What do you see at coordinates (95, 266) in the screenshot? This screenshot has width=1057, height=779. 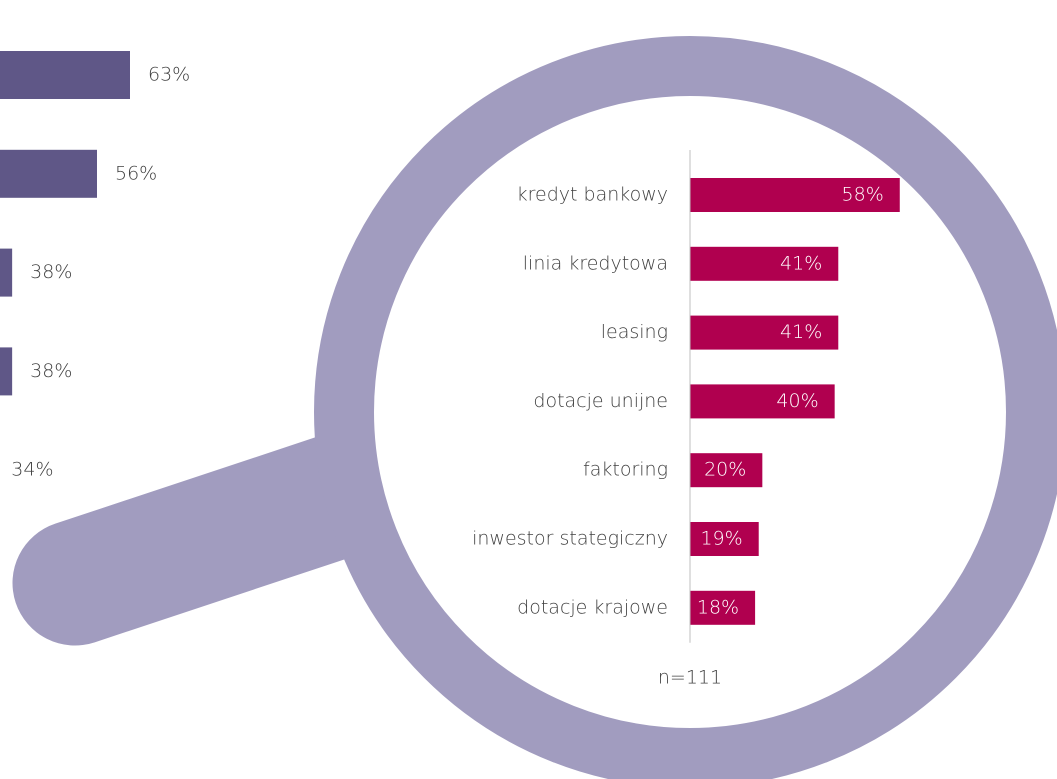 I see `background-chart: 63% 56% 38% 38% 34%` at bounding box center [95, 266].